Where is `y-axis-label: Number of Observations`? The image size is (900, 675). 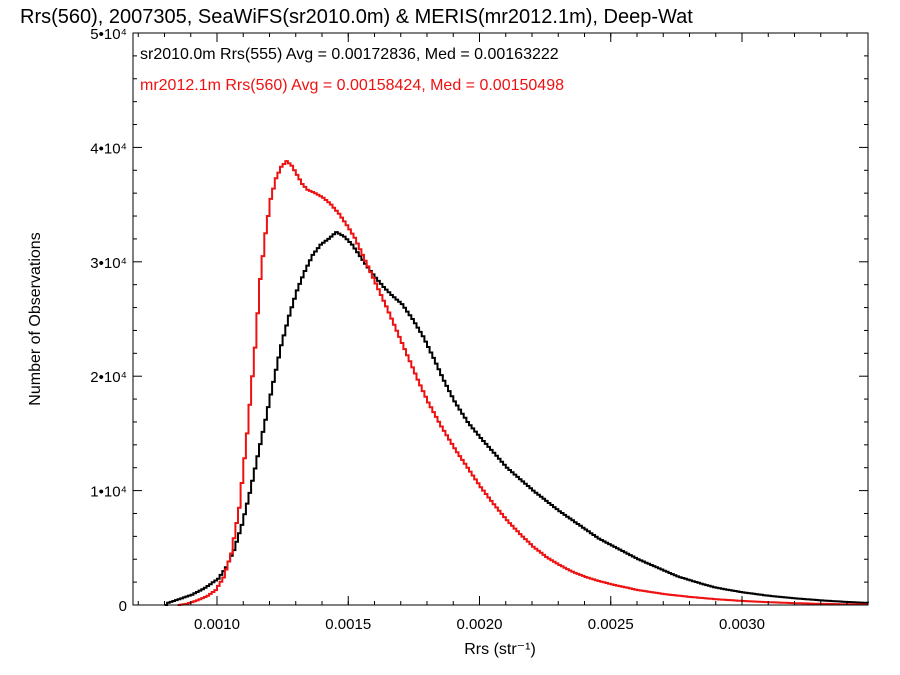
y-axis-label: Number of Observations is located at coordinates (35, 318).